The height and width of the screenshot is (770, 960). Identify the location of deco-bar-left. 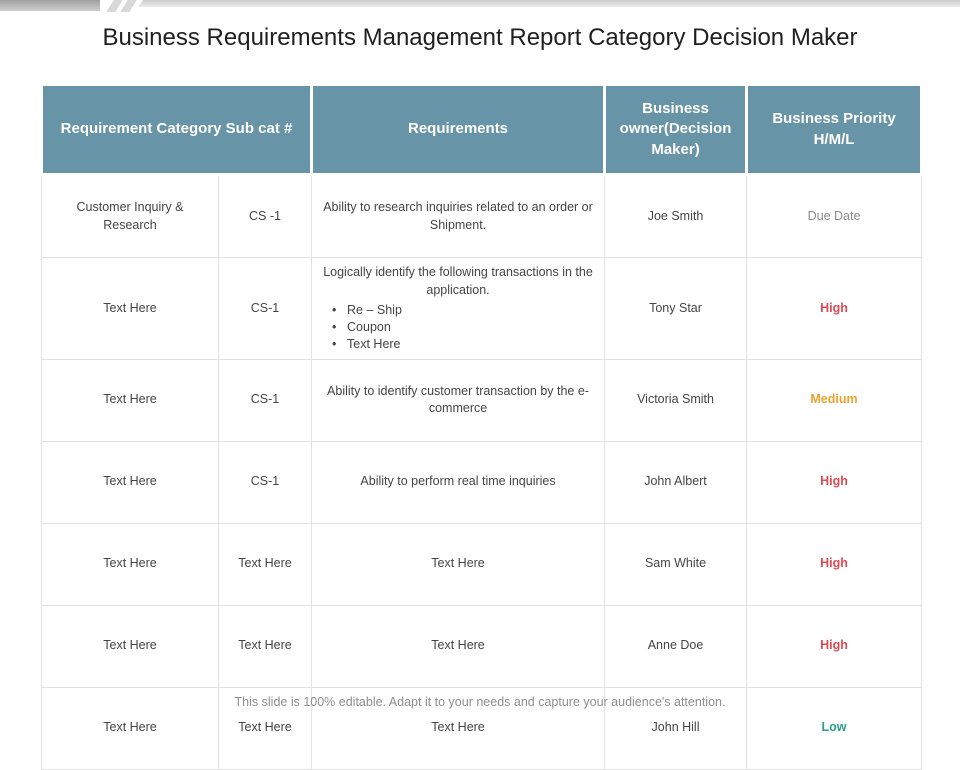
(50, 5).